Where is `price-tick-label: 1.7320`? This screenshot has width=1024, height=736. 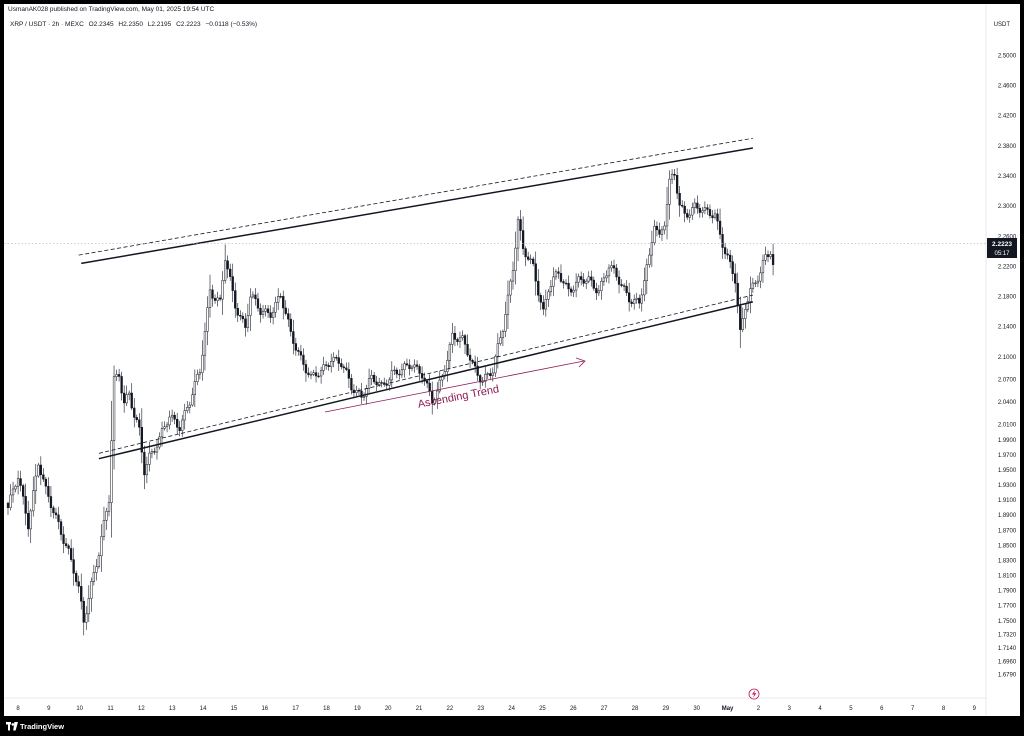
price-tick-label: 1.7320 is located at coordinates (1007, 635).